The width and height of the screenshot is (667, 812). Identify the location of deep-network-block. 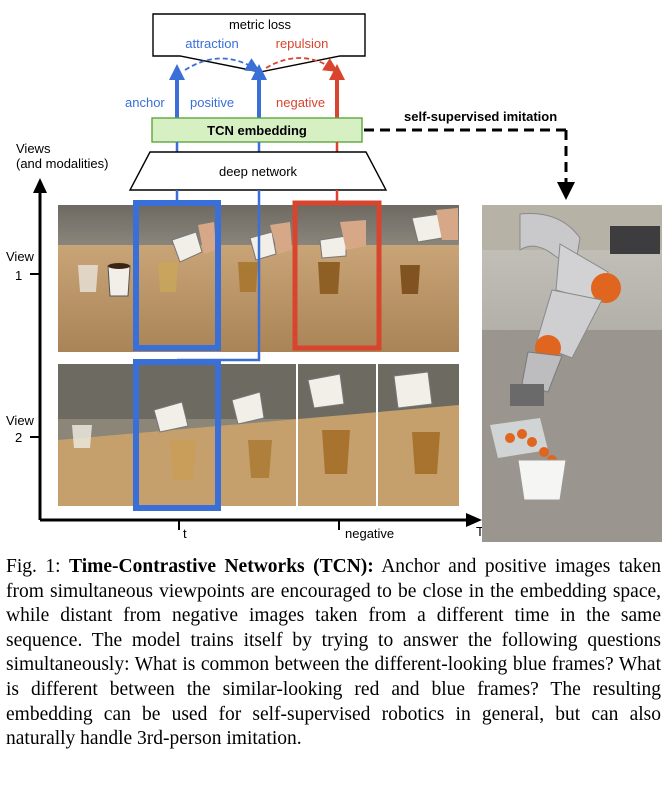
(258, 171).